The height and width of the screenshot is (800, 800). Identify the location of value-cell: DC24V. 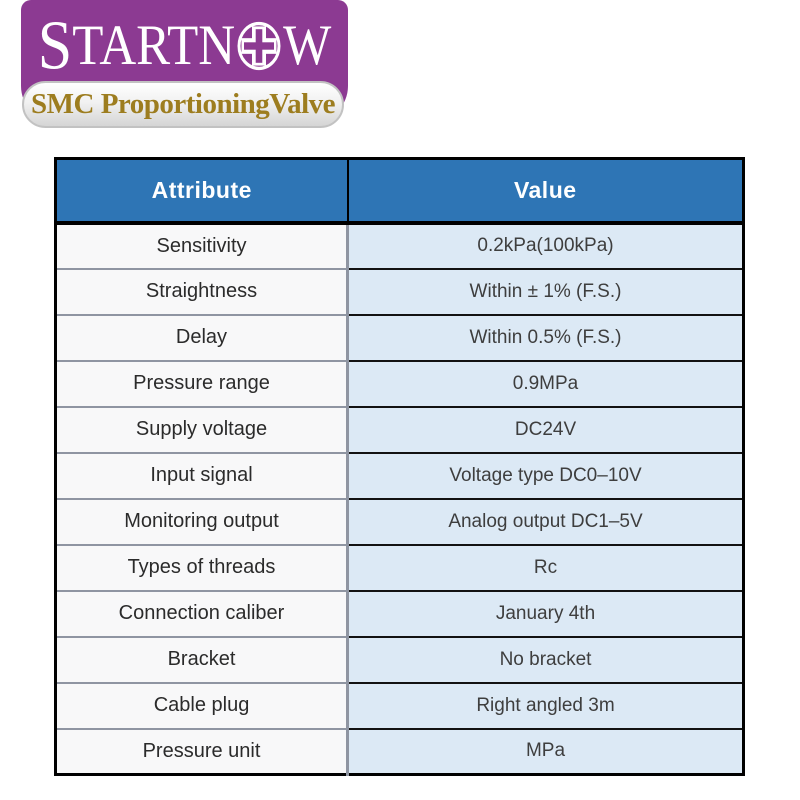
(545, 429).